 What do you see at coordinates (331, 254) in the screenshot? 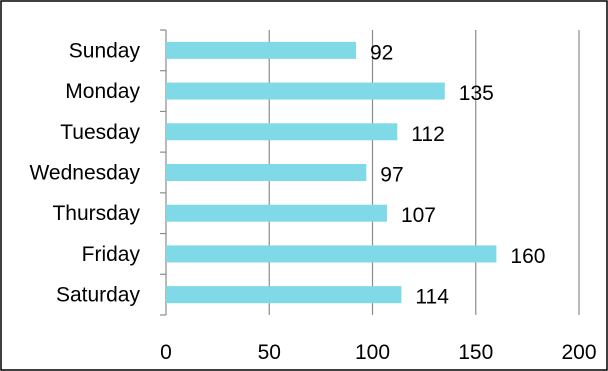
I see `bar-friday` at bounding box center [331, 254].